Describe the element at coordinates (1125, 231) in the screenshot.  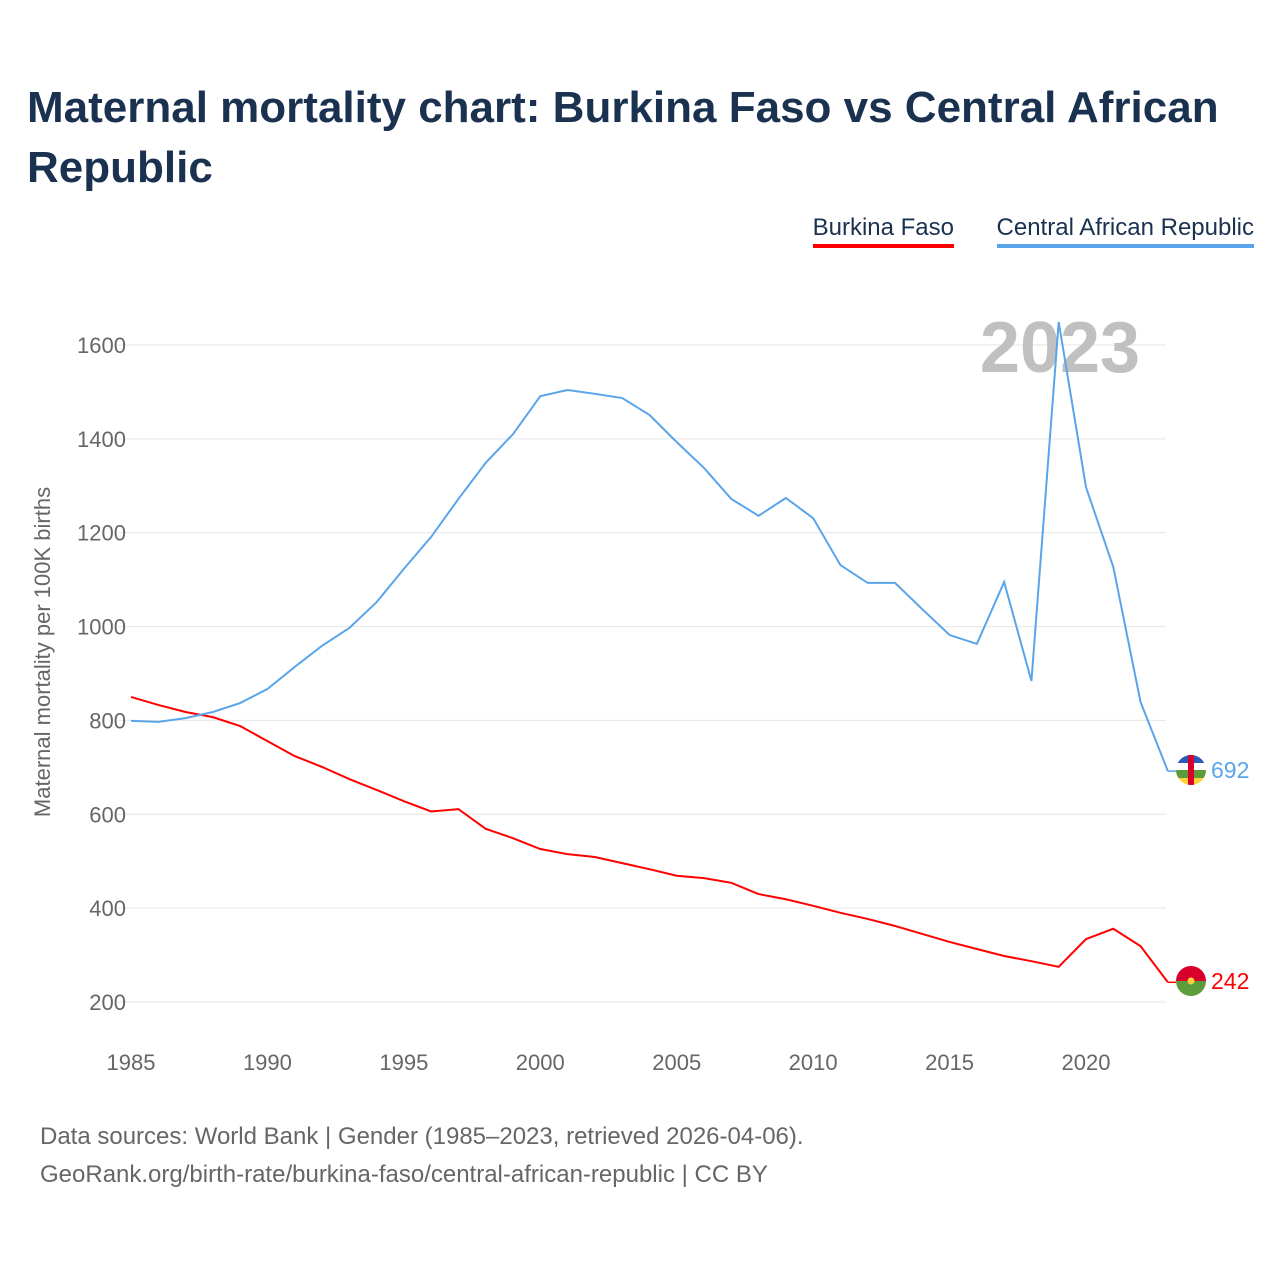
I see `legend-central-african-republic: Central African Republic` at that location.